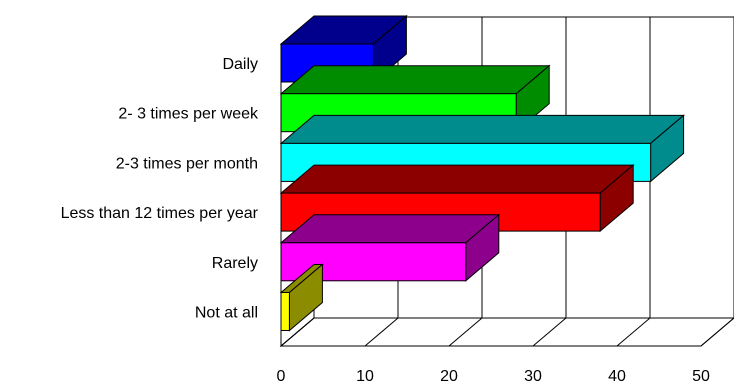 The width and height of the screenshot is (734, 383). Describe the element at coordinates (281, 375) in the screenshot. I see `x-tick-label-0: 0` at that location.